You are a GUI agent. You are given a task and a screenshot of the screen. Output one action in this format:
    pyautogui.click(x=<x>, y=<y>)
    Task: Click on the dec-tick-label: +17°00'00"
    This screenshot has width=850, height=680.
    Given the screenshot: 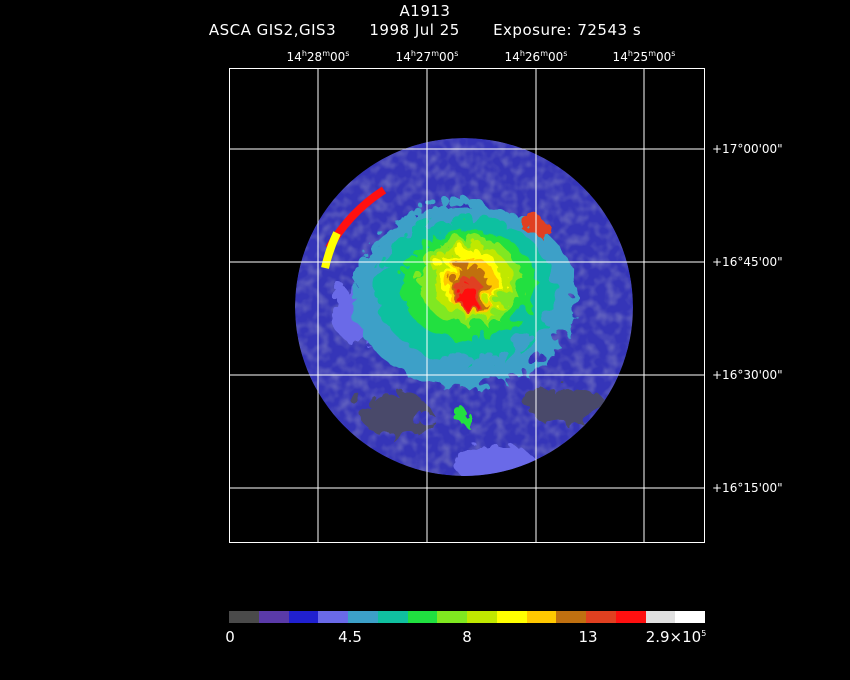 What is the action you would take?
    pyautogui.click(x=747, y=149)
    